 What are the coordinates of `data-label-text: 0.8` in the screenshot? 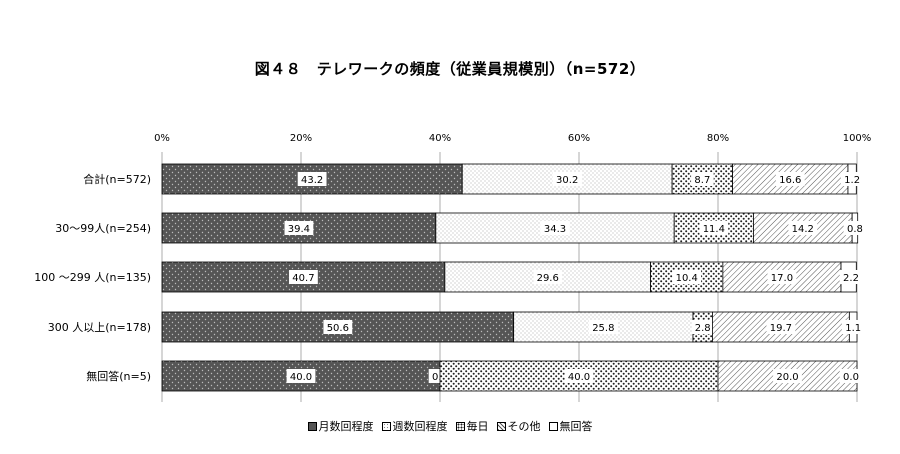 It's located at (855, 229).